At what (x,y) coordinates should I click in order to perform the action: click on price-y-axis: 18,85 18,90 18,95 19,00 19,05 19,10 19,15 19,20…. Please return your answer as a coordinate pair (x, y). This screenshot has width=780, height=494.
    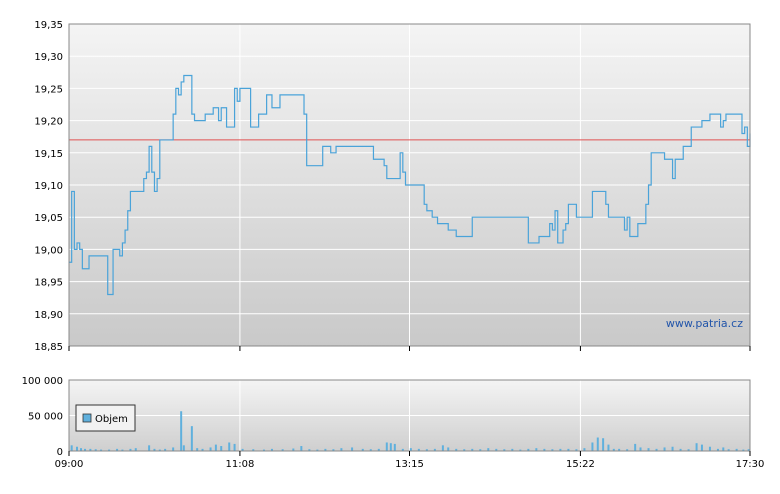
    Looking at the image, I should click on (48, 186).